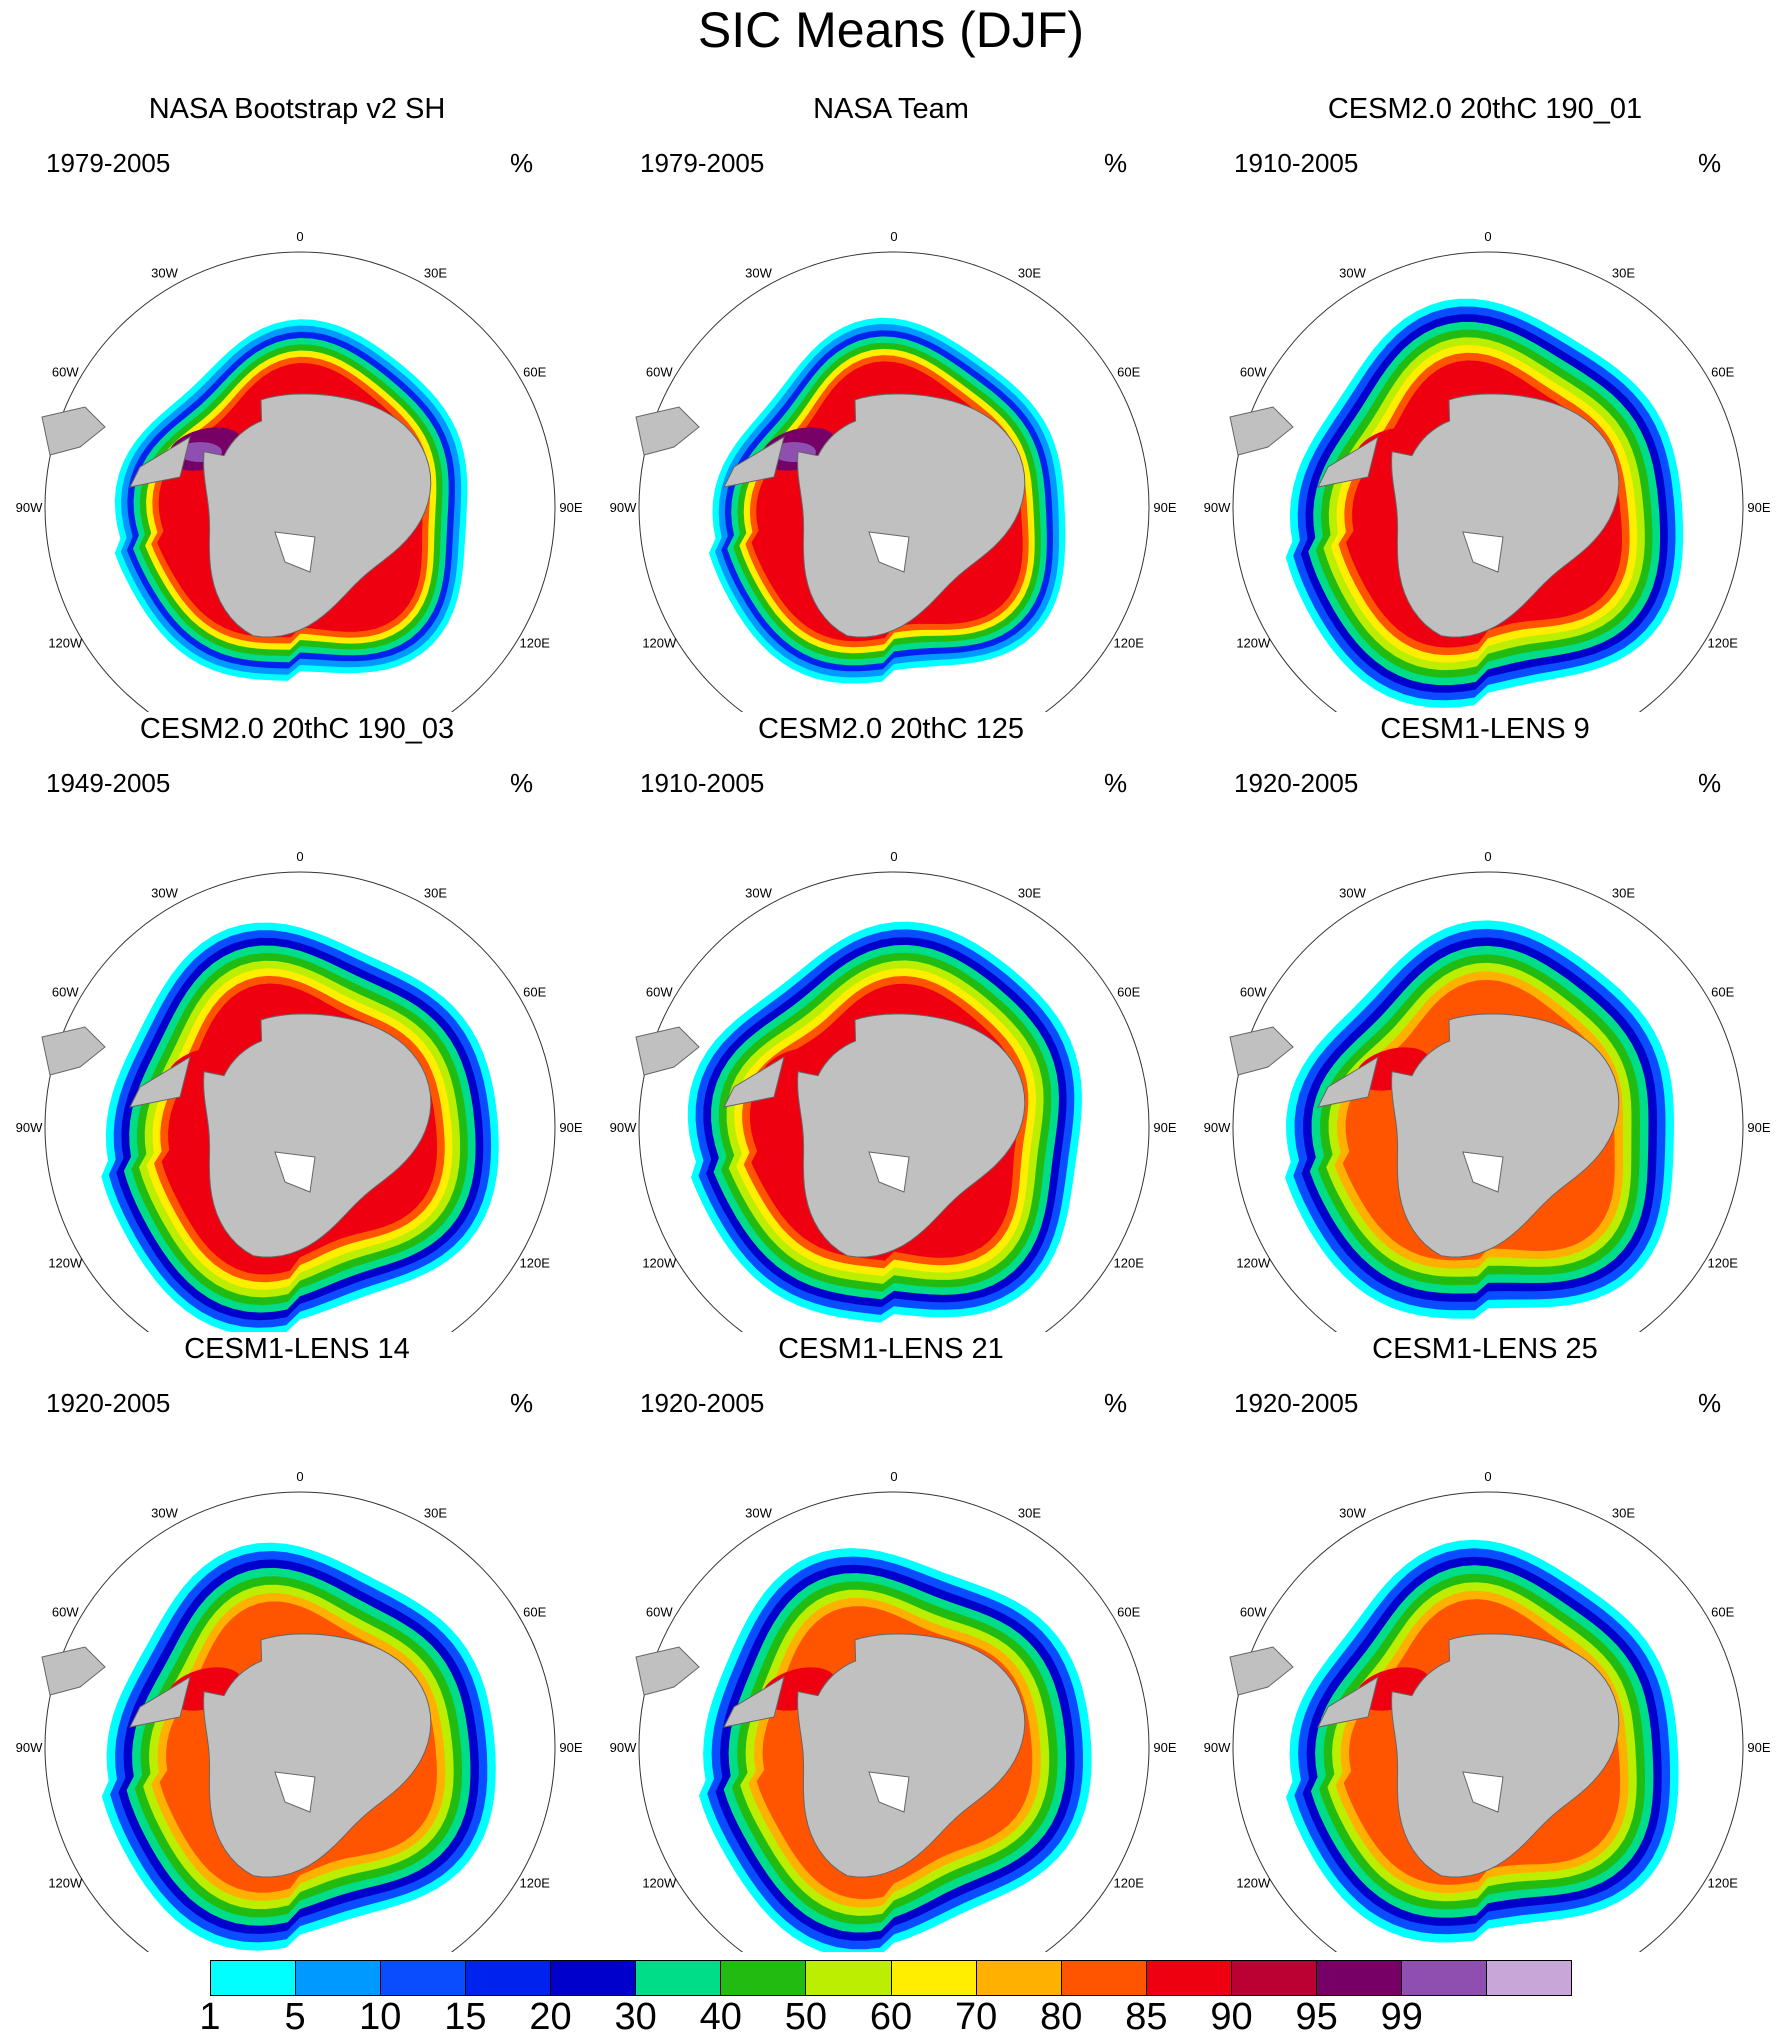  What do you see at coordinates (1146, 2017) in the screenshot?
I see `colorbar-tick-label: 85` at bounding box center [1146, 2017].